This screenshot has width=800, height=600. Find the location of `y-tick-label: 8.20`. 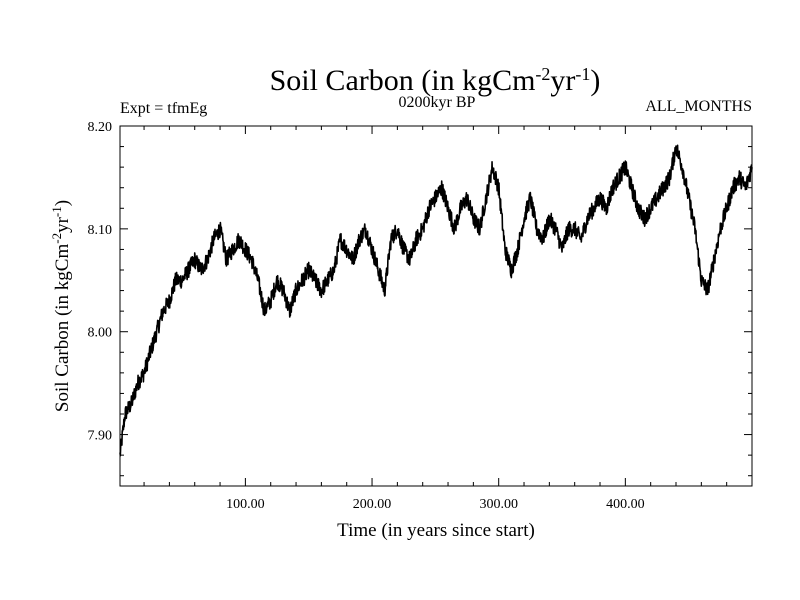

y-tick-label: 8.20 is located at coordinates (100, 127).